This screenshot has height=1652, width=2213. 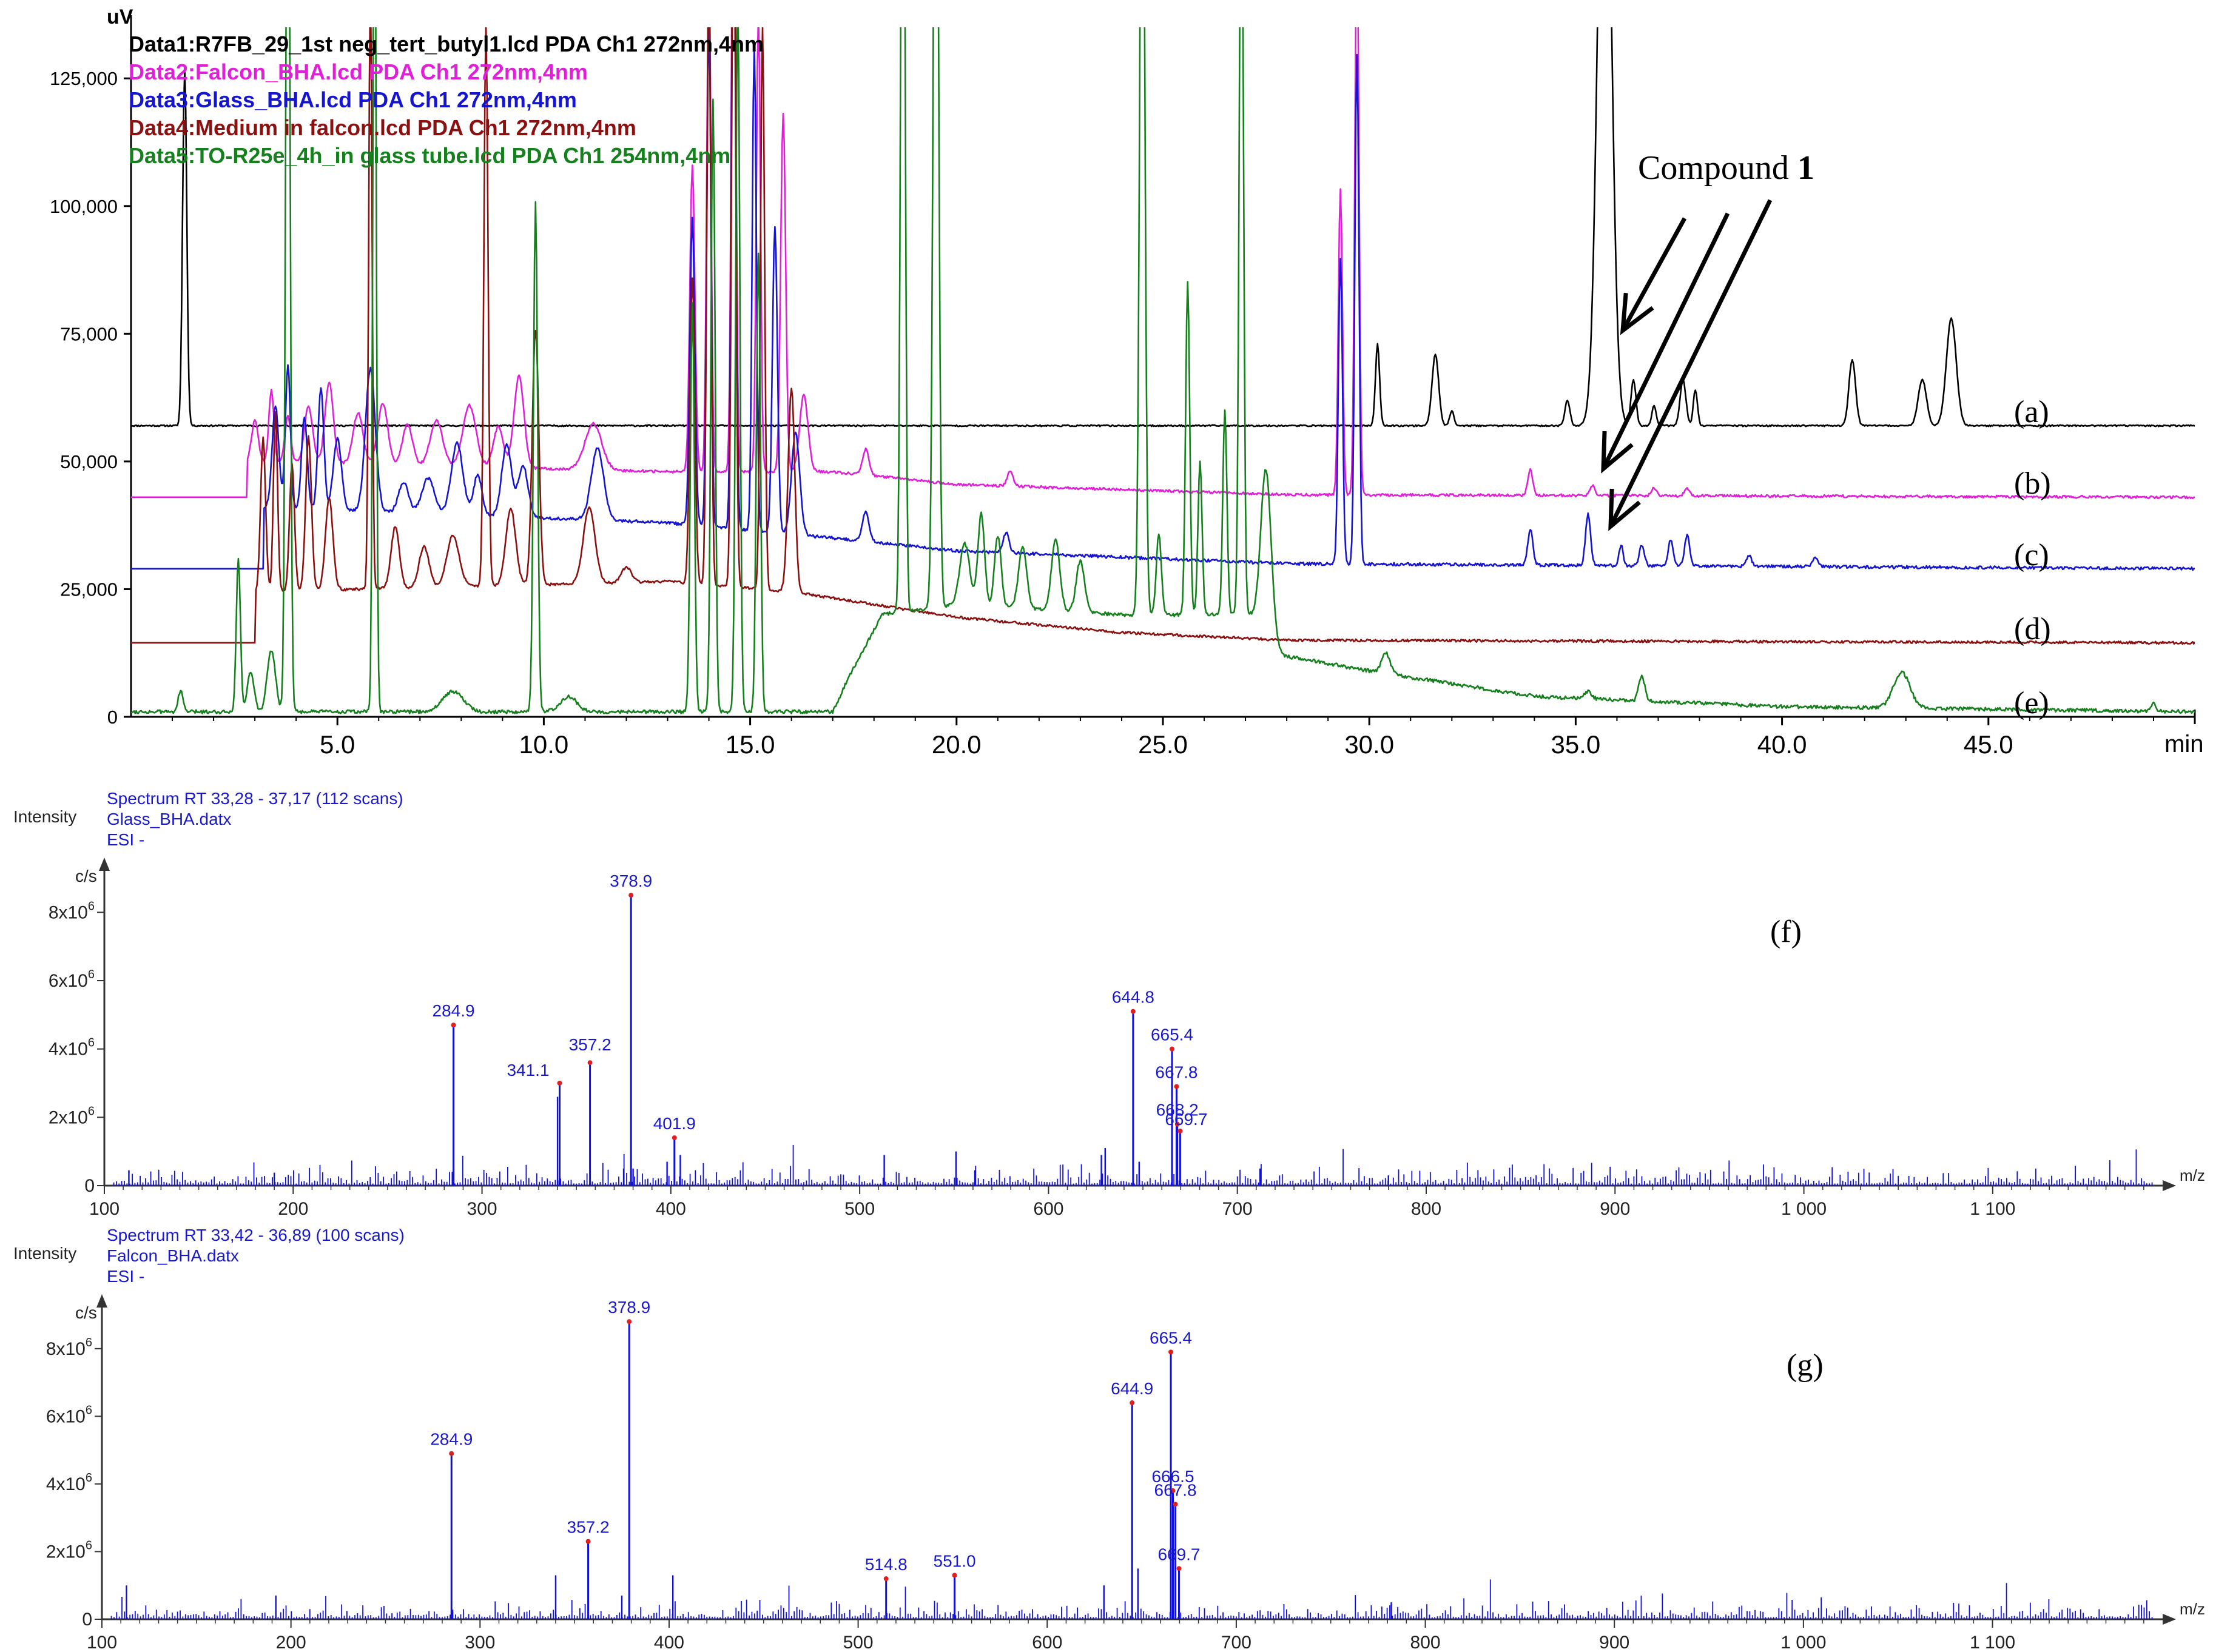 I want to click on arrow-a-head, so click(x=1637, y=313).